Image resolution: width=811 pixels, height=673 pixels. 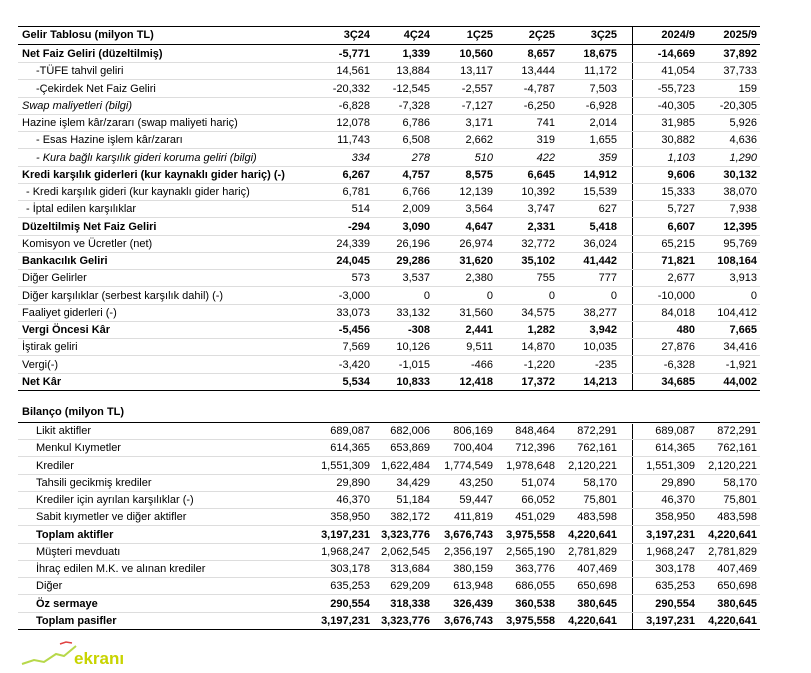 I want to click on cell: -20,305, so click(x=738, y=105).